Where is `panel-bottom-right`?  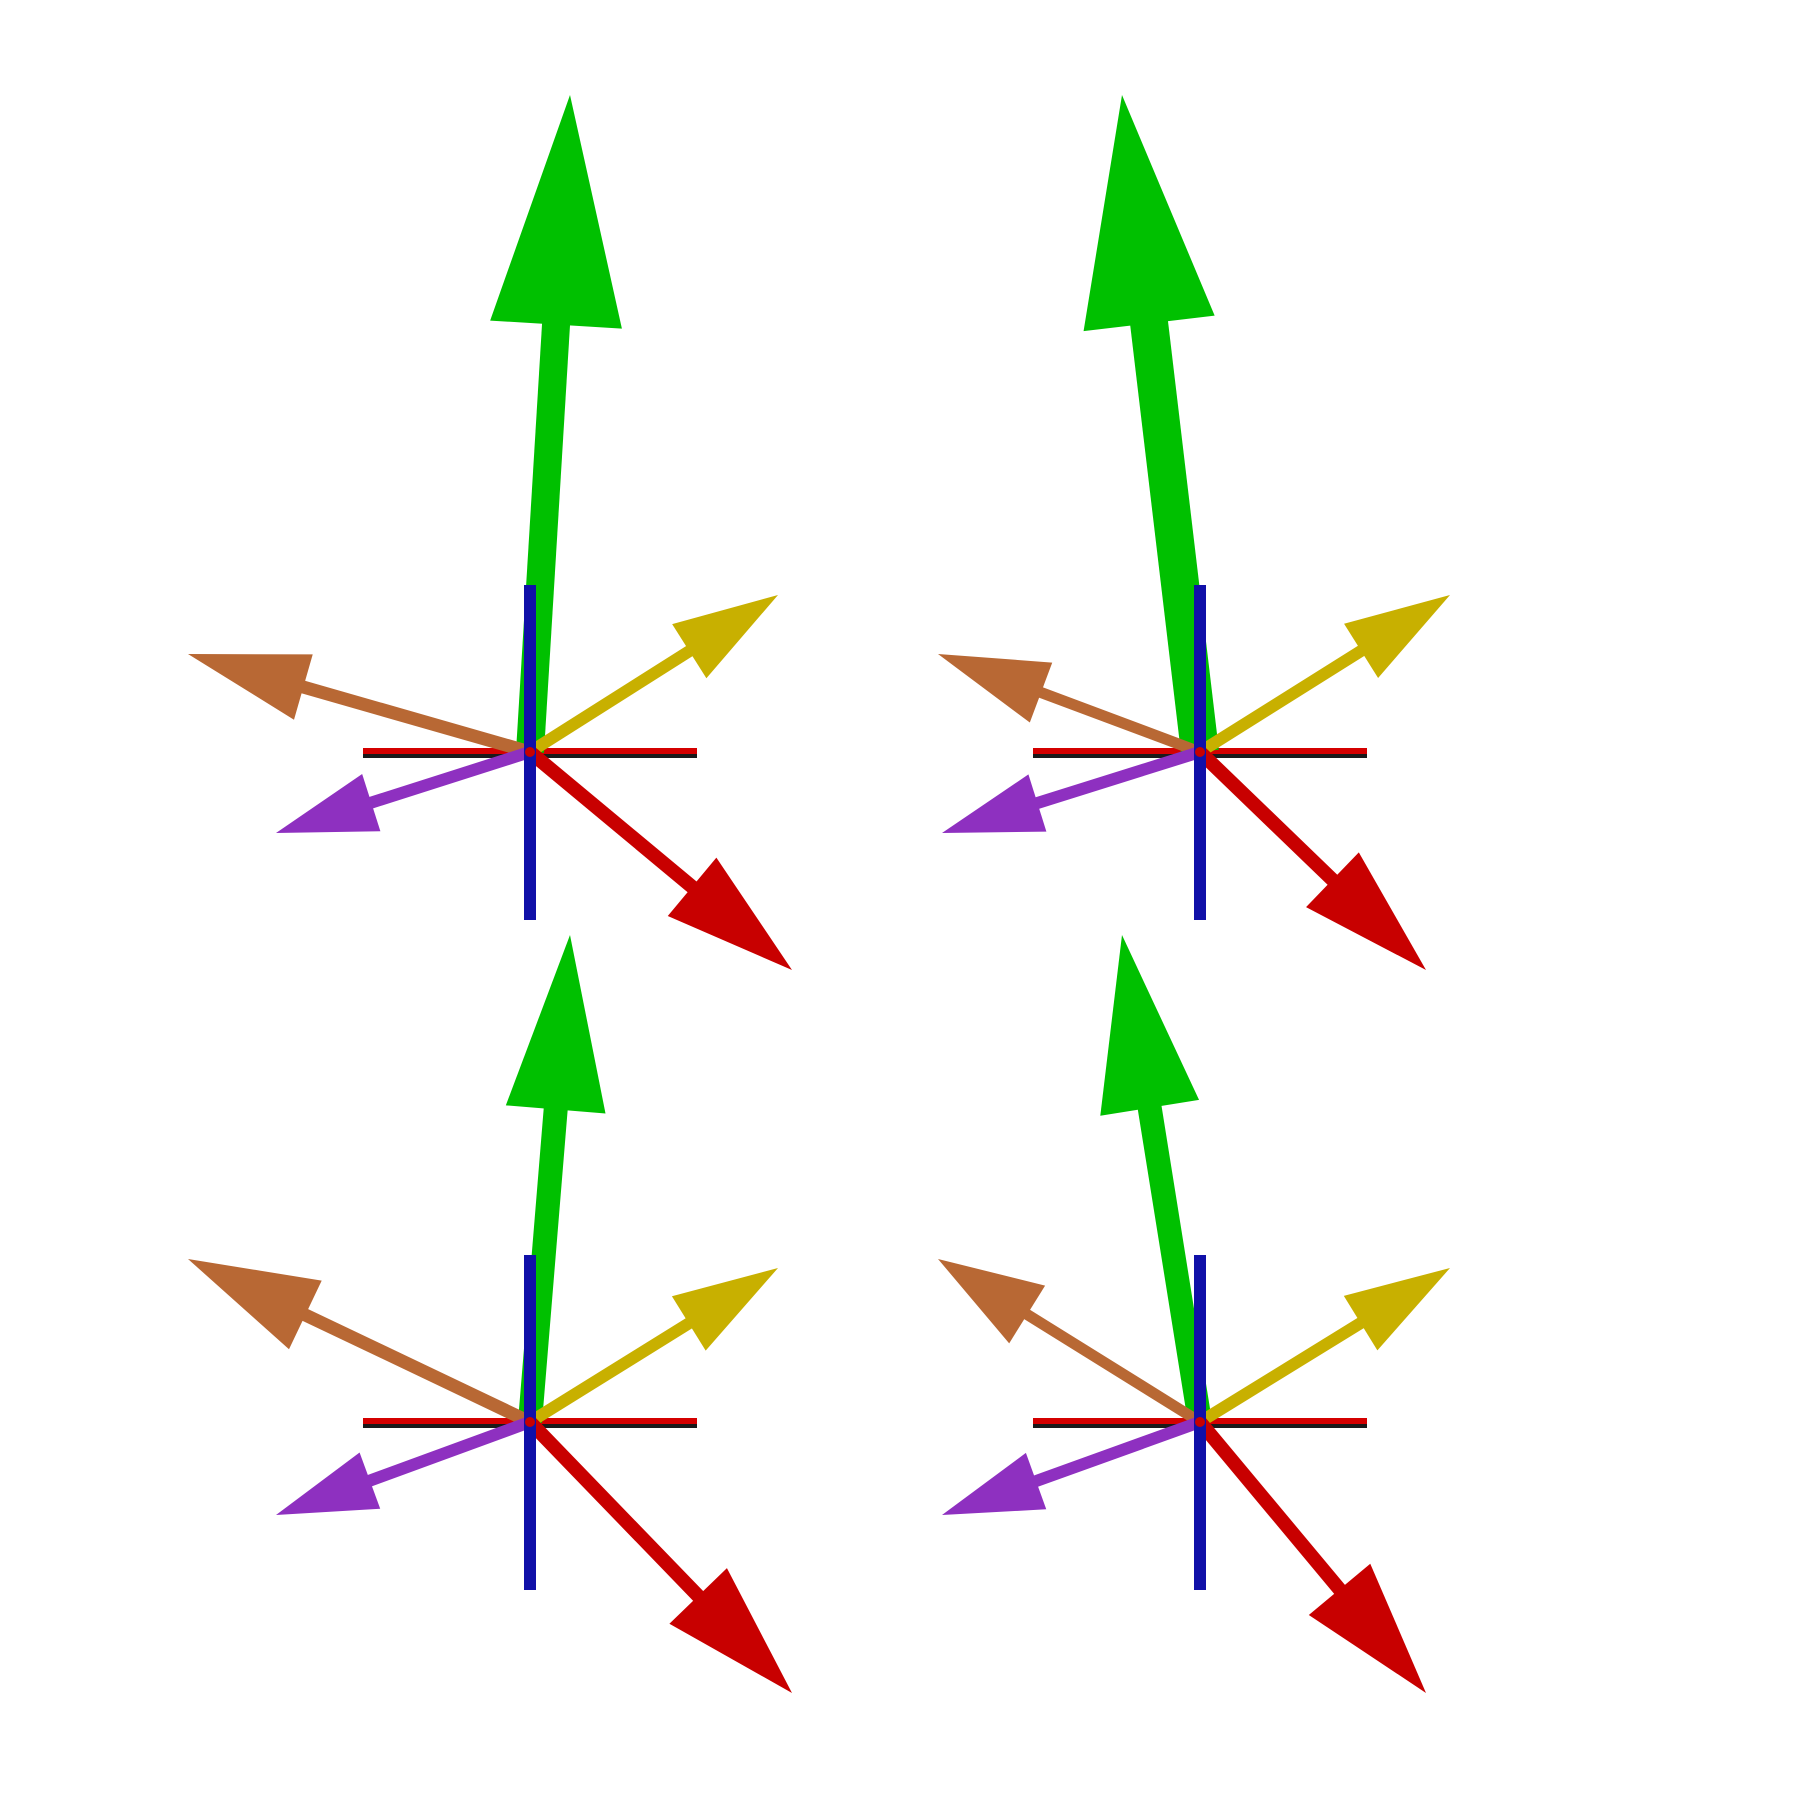
panel-bottom-right is located at coordinates (1194, 1314).